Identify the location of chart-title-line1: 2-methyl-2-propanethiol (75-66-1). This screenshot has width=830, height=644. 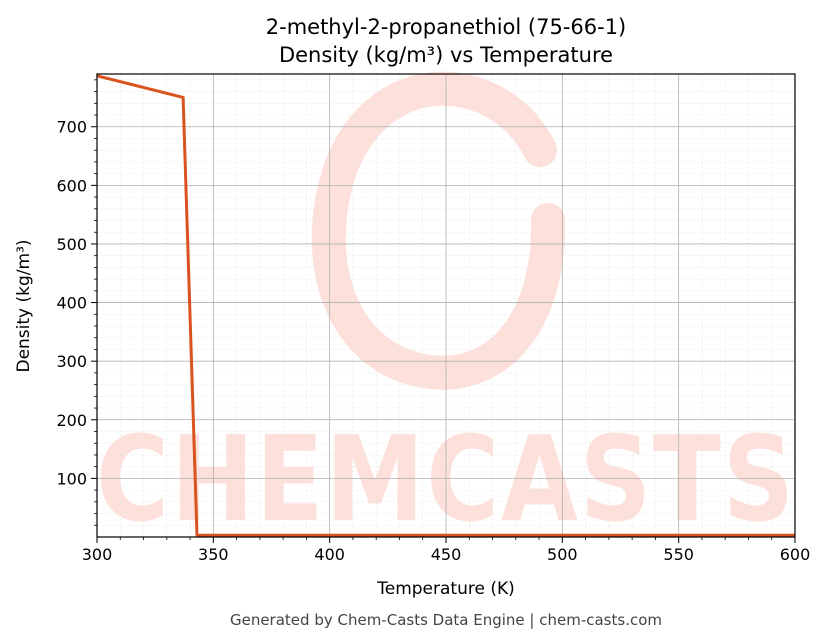
(446, 27).